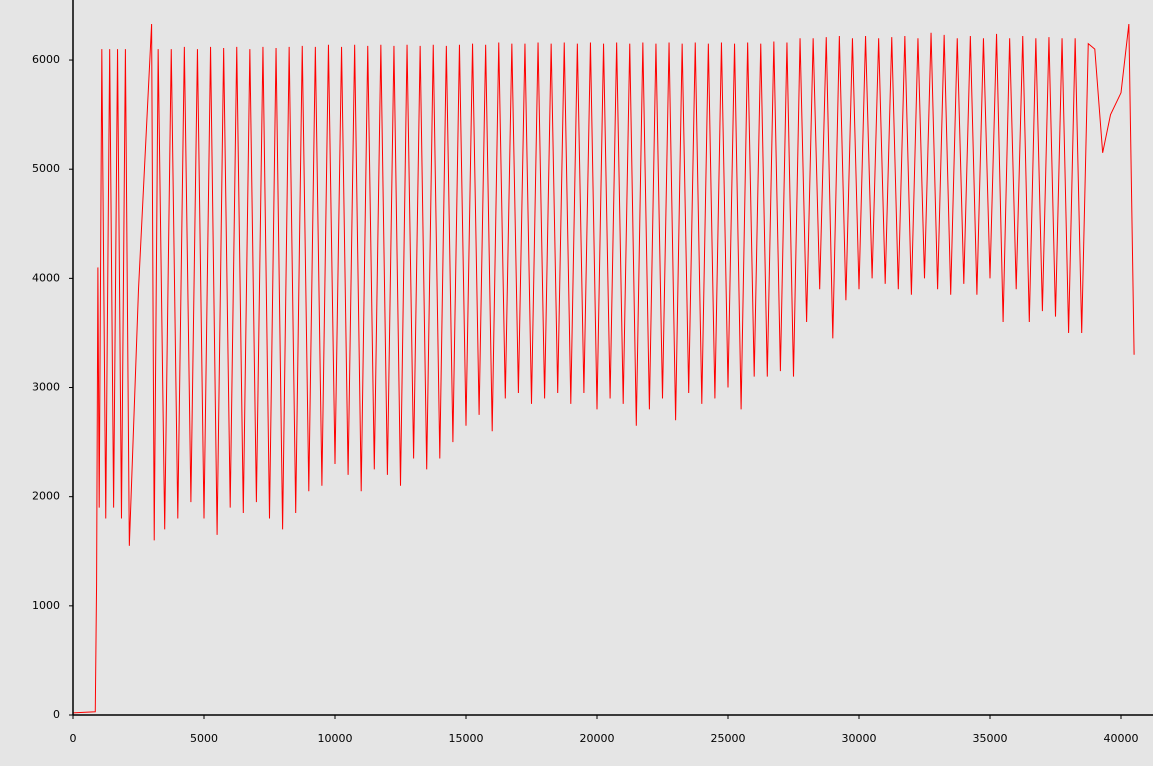 The width and height of the screenshot is (1153, 766). What do you see at coordinates (728, 738) in the screenshot?
I see `x-tick-label: 25000` at bounding box center [728, 738].